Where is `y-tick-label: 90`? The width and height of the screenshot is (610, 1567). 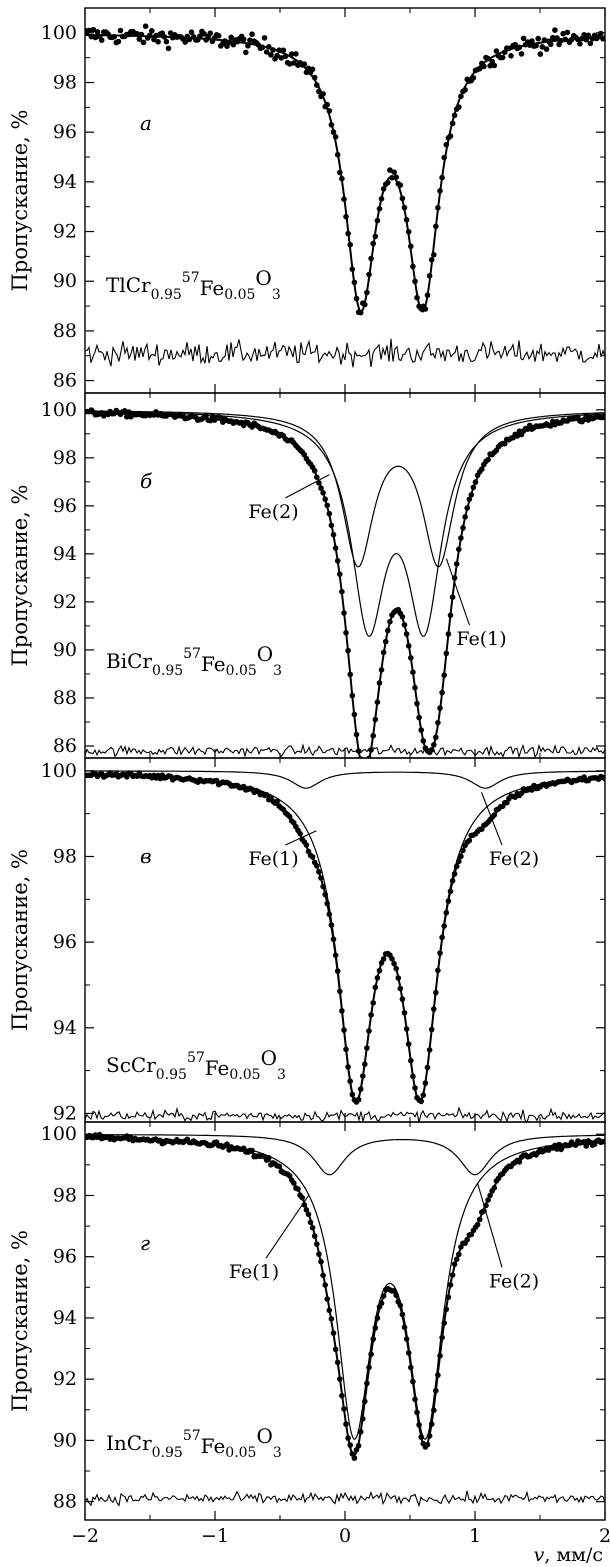
y-tick-label: 90 is located at coordinates (65, 281).